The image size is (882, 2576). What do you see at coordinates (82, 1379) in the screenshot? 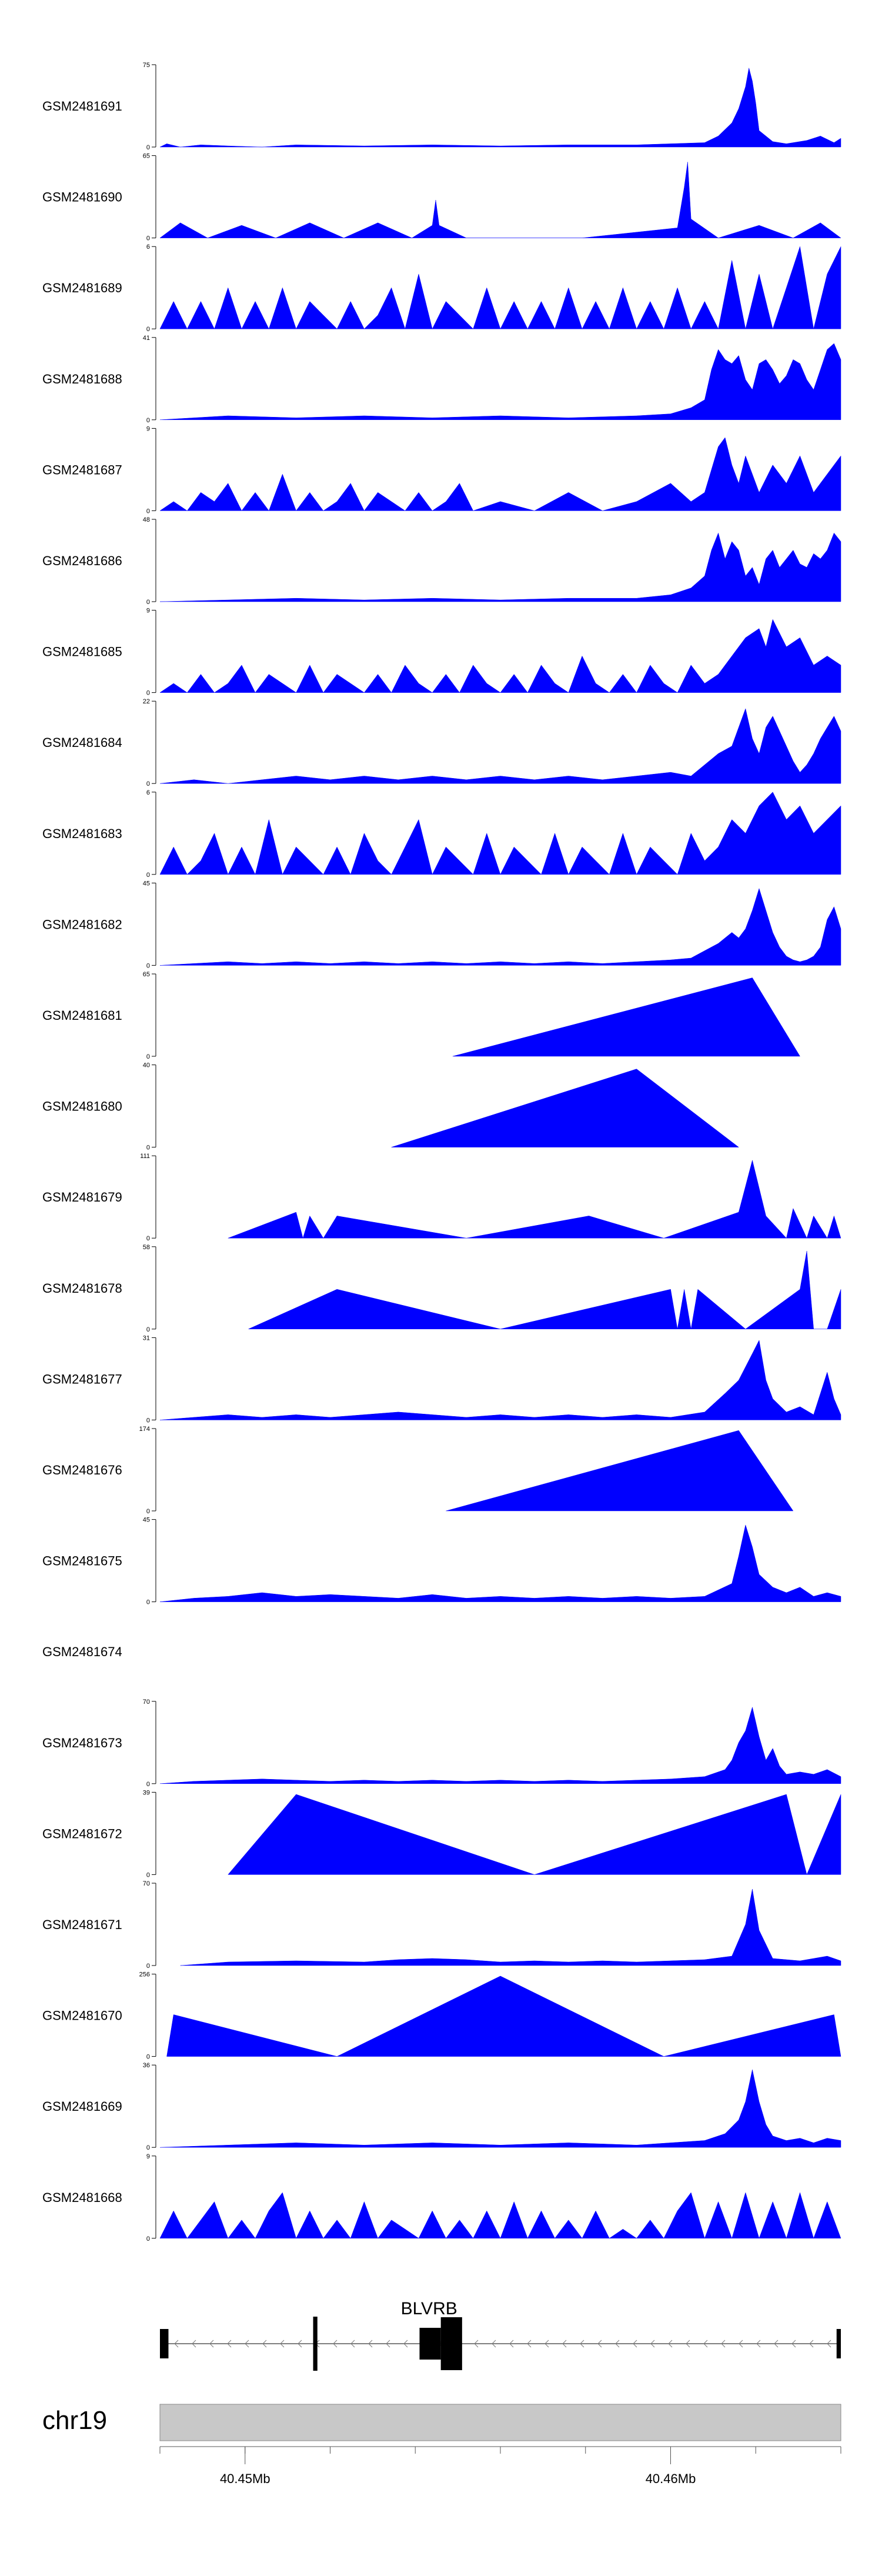
I see `track-label: GSM2481677` at bounding box center [82, 1379].